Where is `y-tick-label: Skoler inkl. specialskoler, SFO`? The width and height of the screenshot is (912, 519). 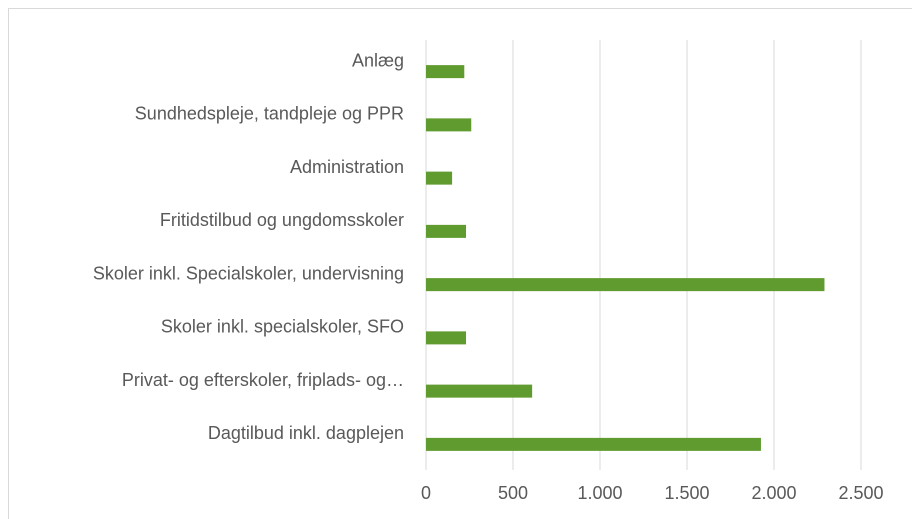 y-tick-label: Skoler inkl. specialskoler, SFO is located at coordinates (282, 327).